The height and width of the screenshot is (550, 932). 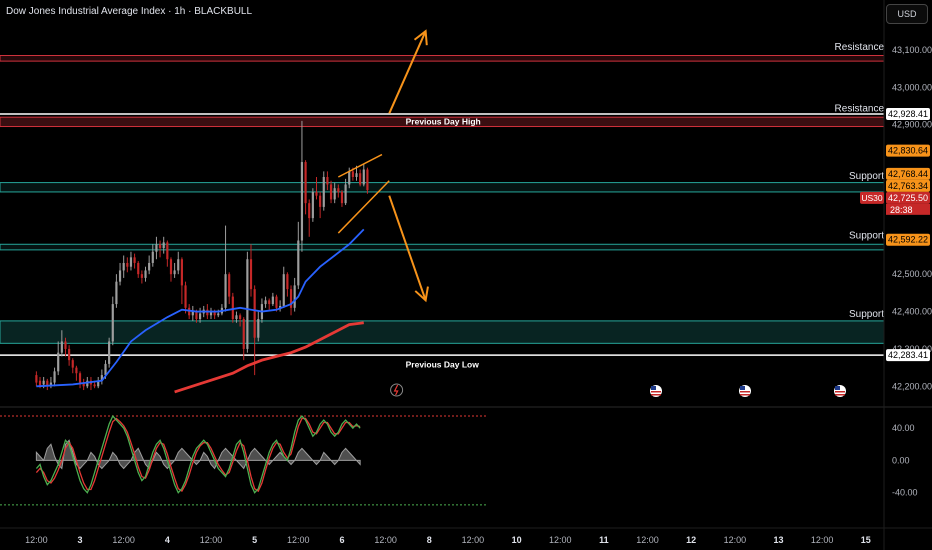 What do you see at coordinates (200, 308) in the screenshot?
I see `moving-average-blue` at bounding box center [200, 308].